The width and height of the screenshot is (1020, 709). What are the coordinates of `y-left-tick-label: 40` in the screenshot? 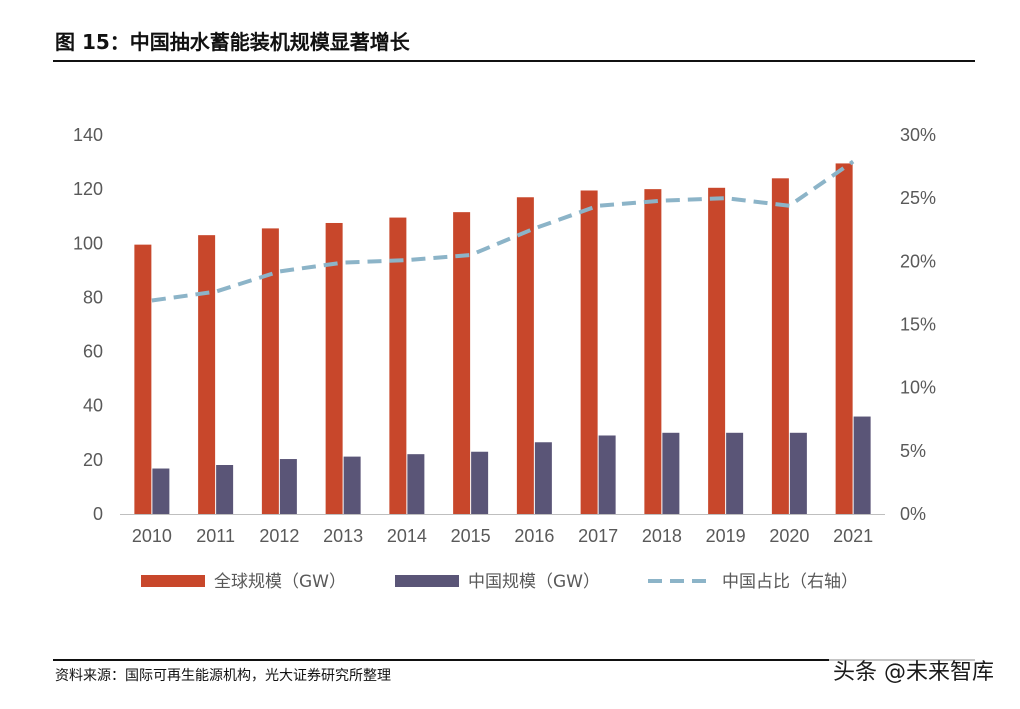 It's located at (93, 406).